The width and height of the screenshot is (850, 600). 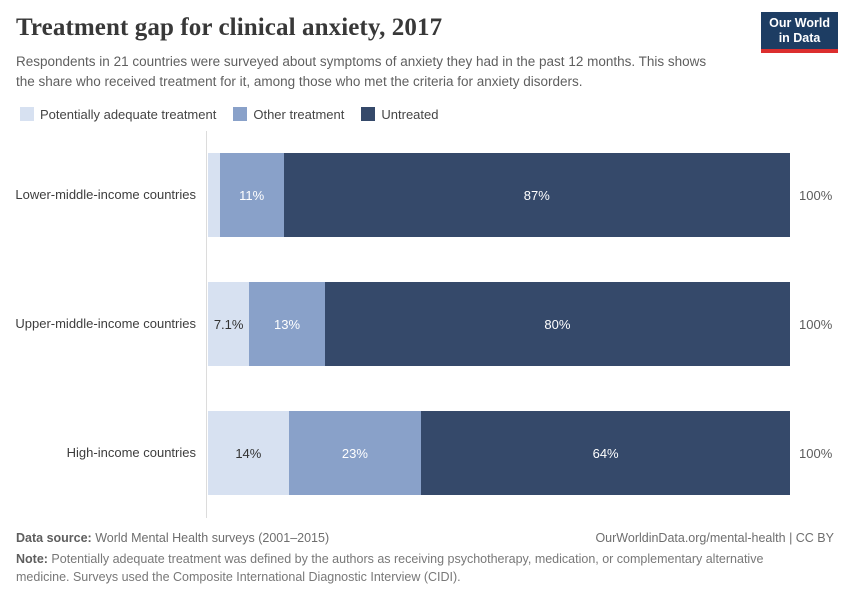 I want to click on legend-item: Untreated, so click(x=399, y=114).